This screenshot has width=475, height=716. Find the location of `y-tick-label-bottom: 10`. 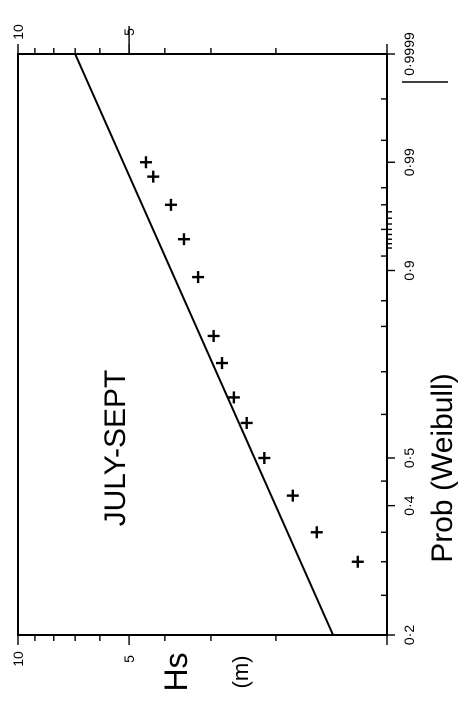

y-tick-label-bottom: 10 is located at coordinates (18, 659).